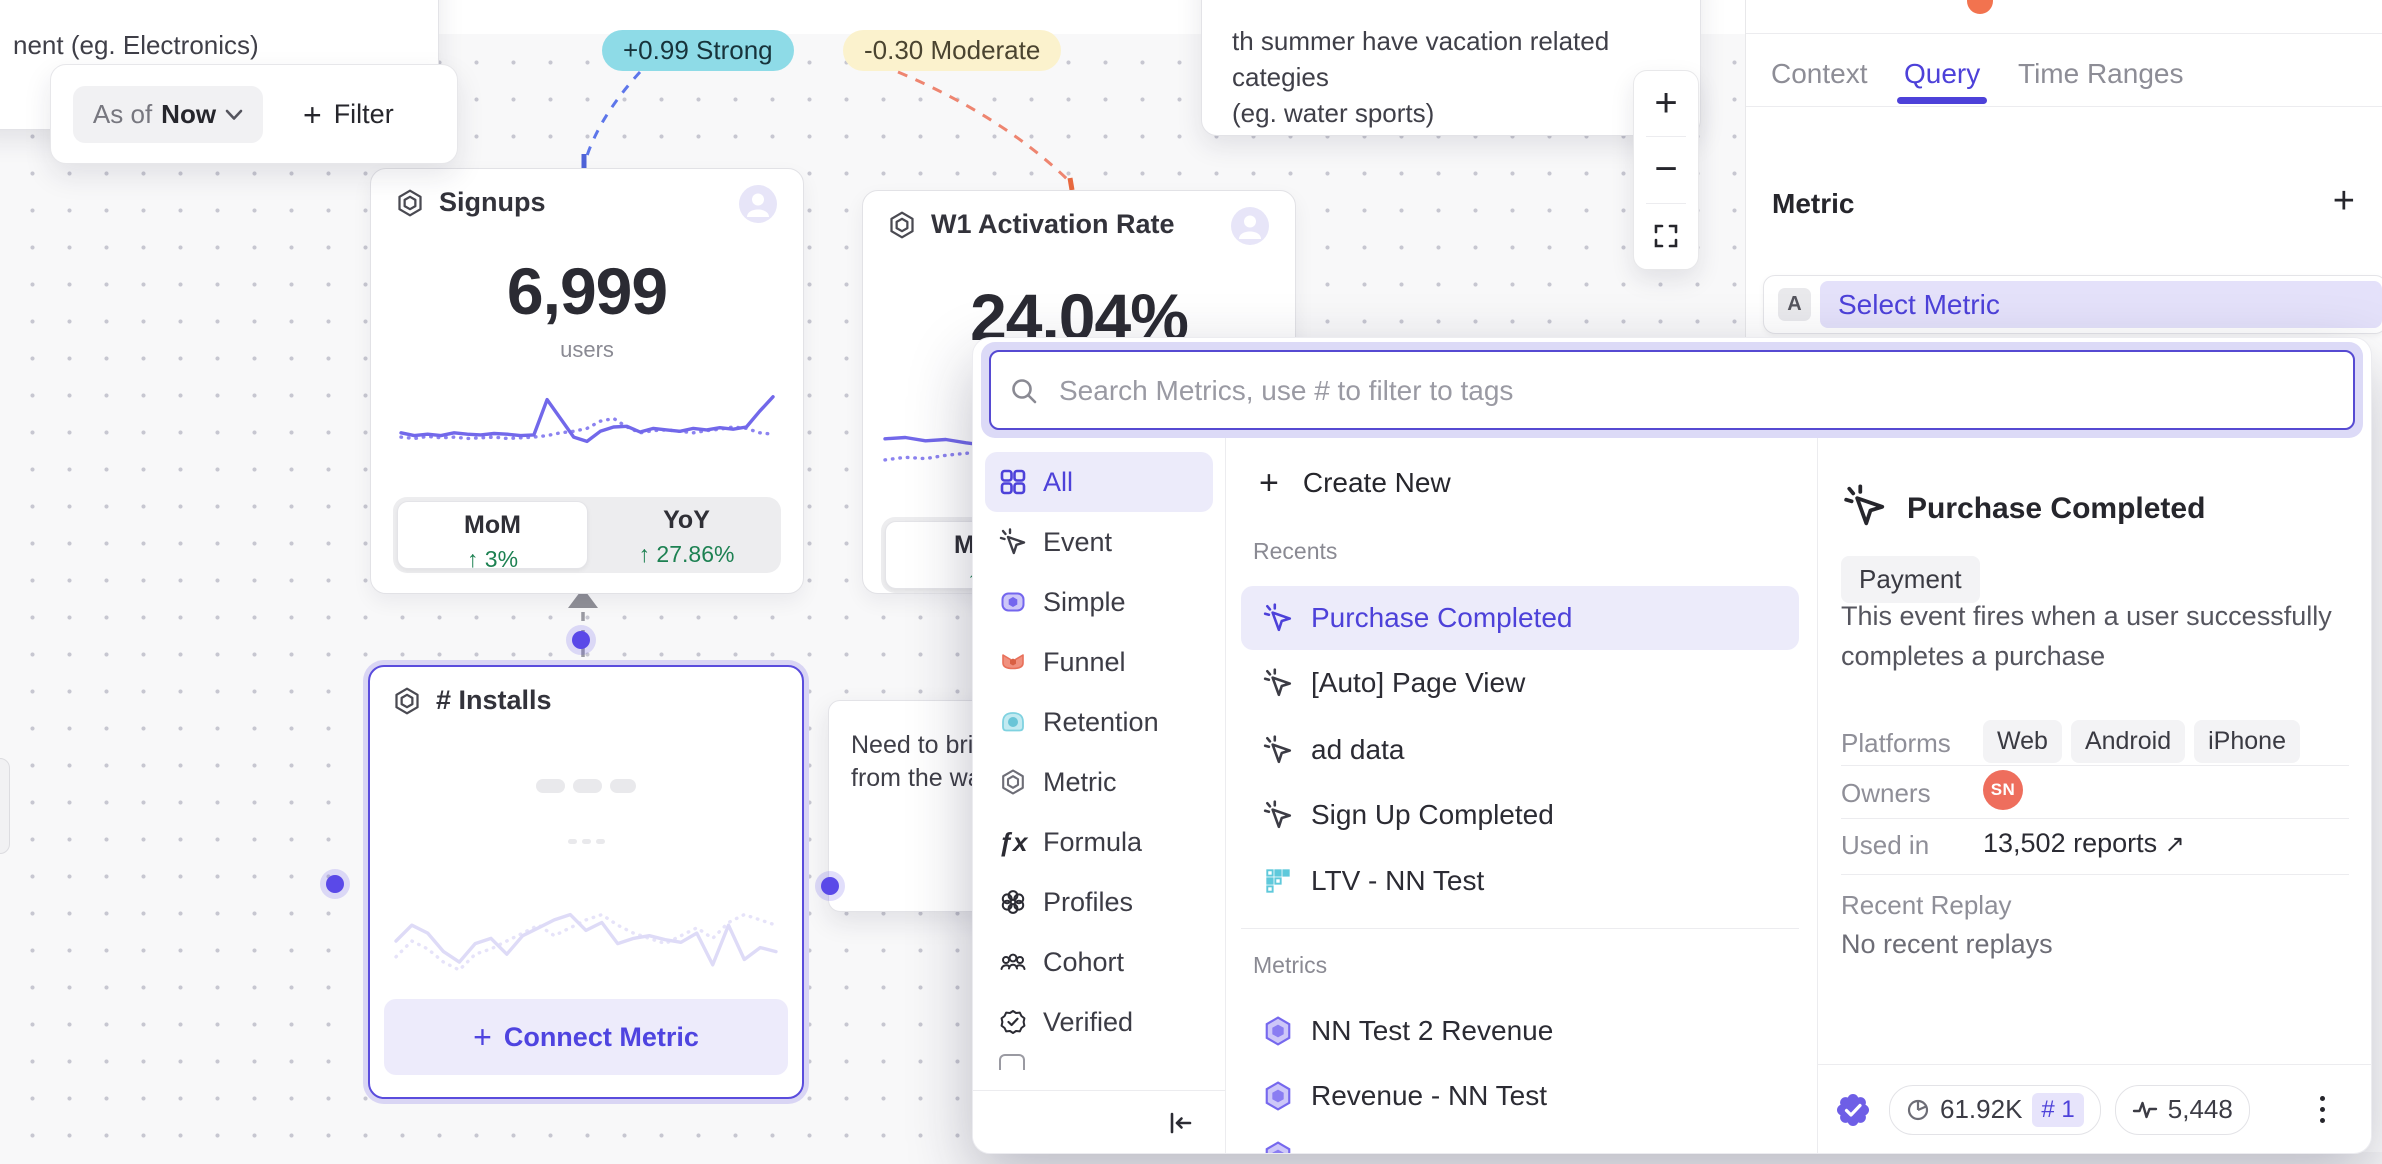 This screenshot has width=2382, height=1164. I want to click on sparkline-solid, so click(586, 939).